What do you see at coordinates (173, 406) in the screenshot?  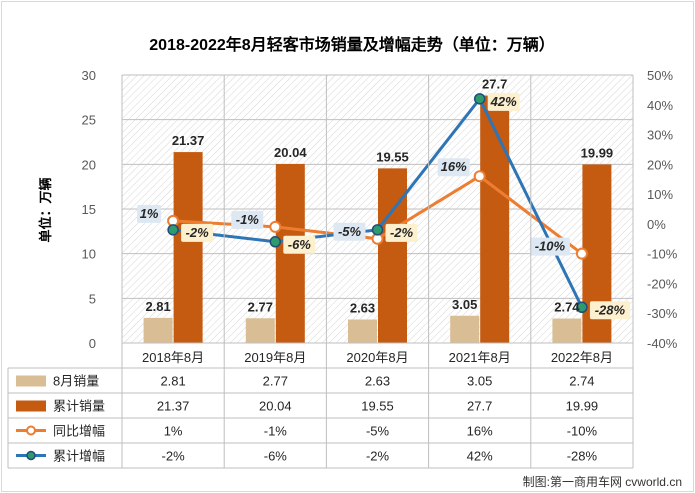 I see `table-cell: 21.37` at bounding box center [173, 406].